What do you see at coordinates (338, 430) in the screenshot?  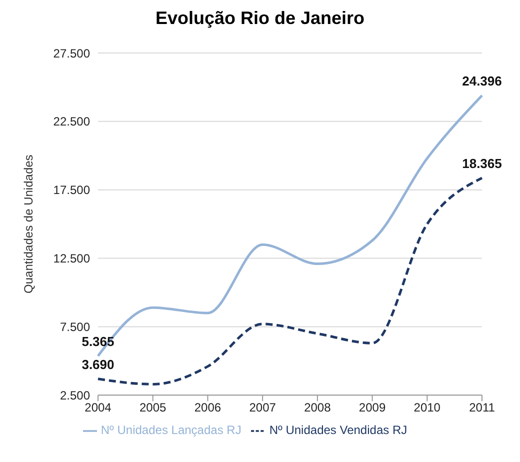 I see `legend-label: Nº Unidades Vendidas RJ` at bounding box center [338, 430].